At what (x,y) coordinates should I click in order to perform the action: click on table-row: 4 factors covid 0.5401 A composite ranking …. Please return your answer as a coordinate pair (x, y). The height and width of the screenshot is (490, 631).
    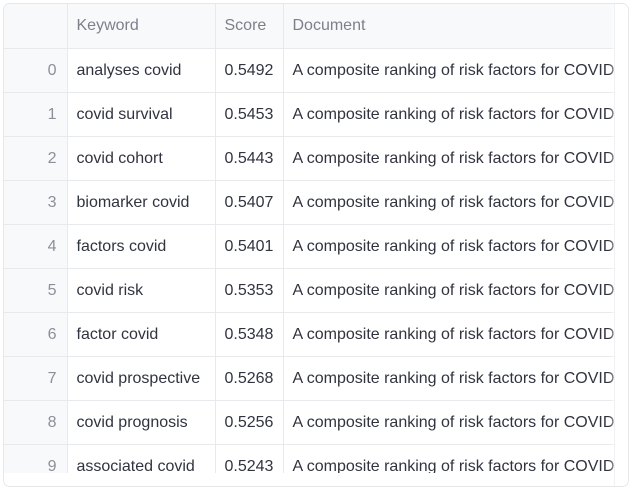
    Looking at the image, I should click on (309, 246).